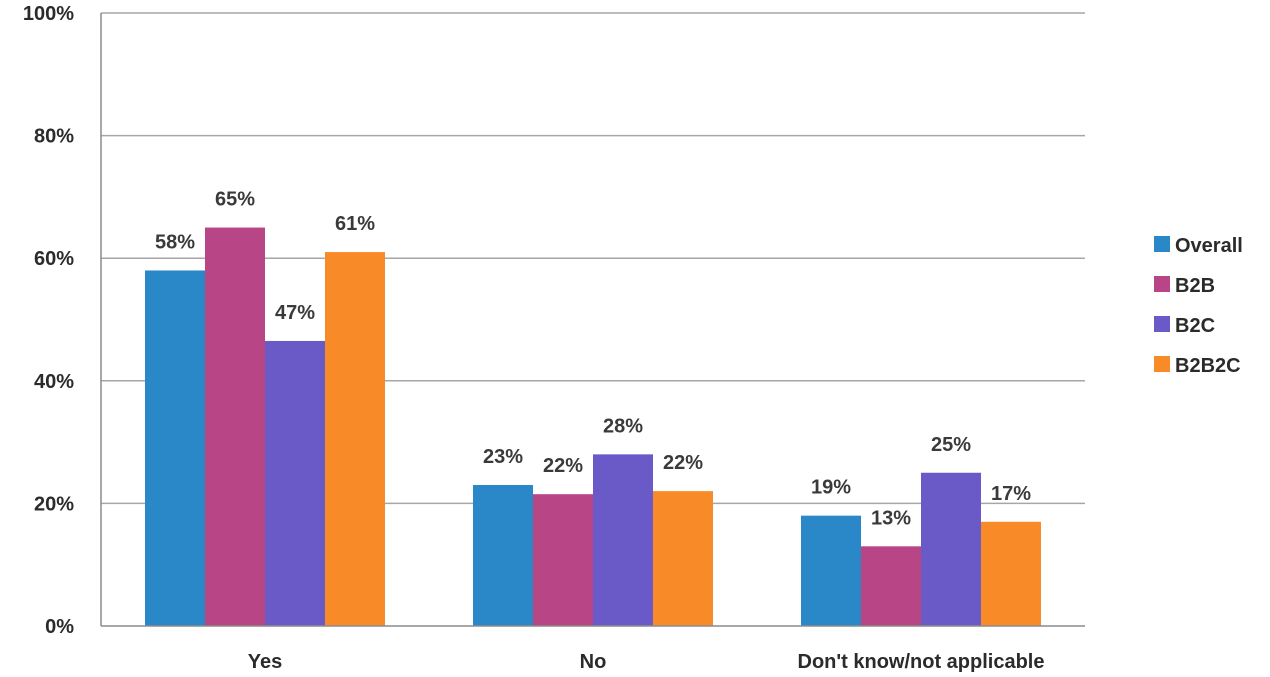 This screenshot has width=1270, height=677. I want to click on data-label: 47%, so click(295, 313).